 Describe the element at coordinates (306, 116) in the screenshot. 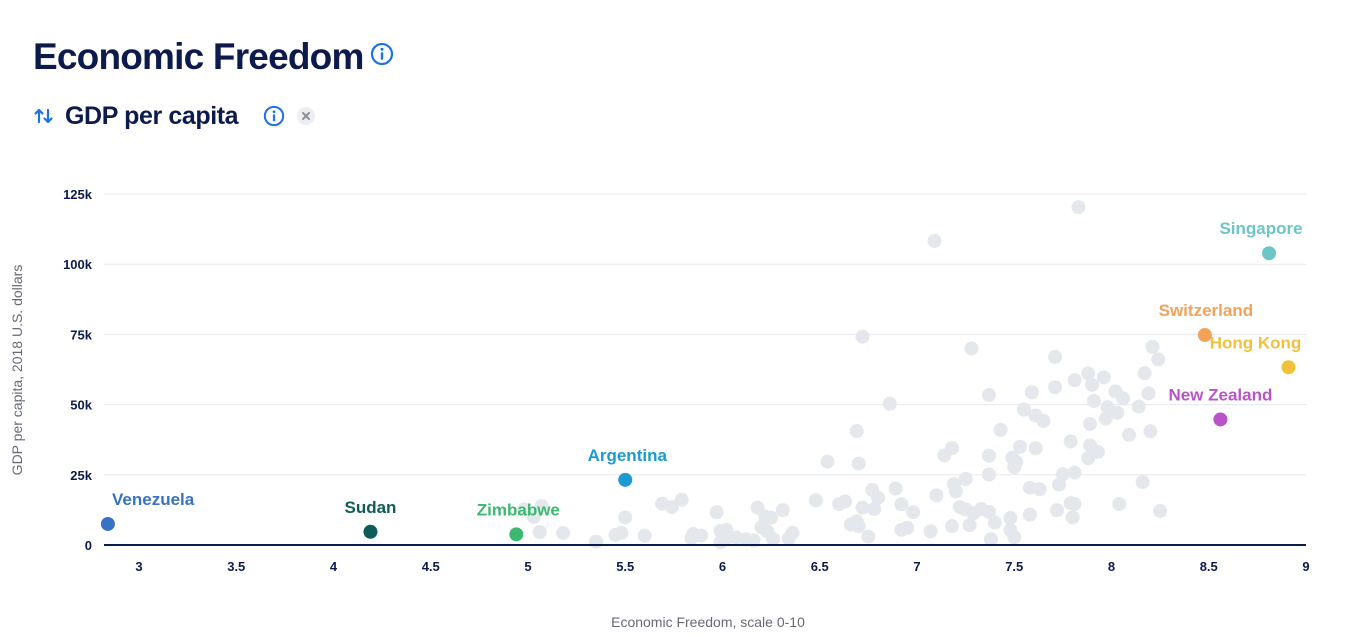

I see `close-icon` at that location.